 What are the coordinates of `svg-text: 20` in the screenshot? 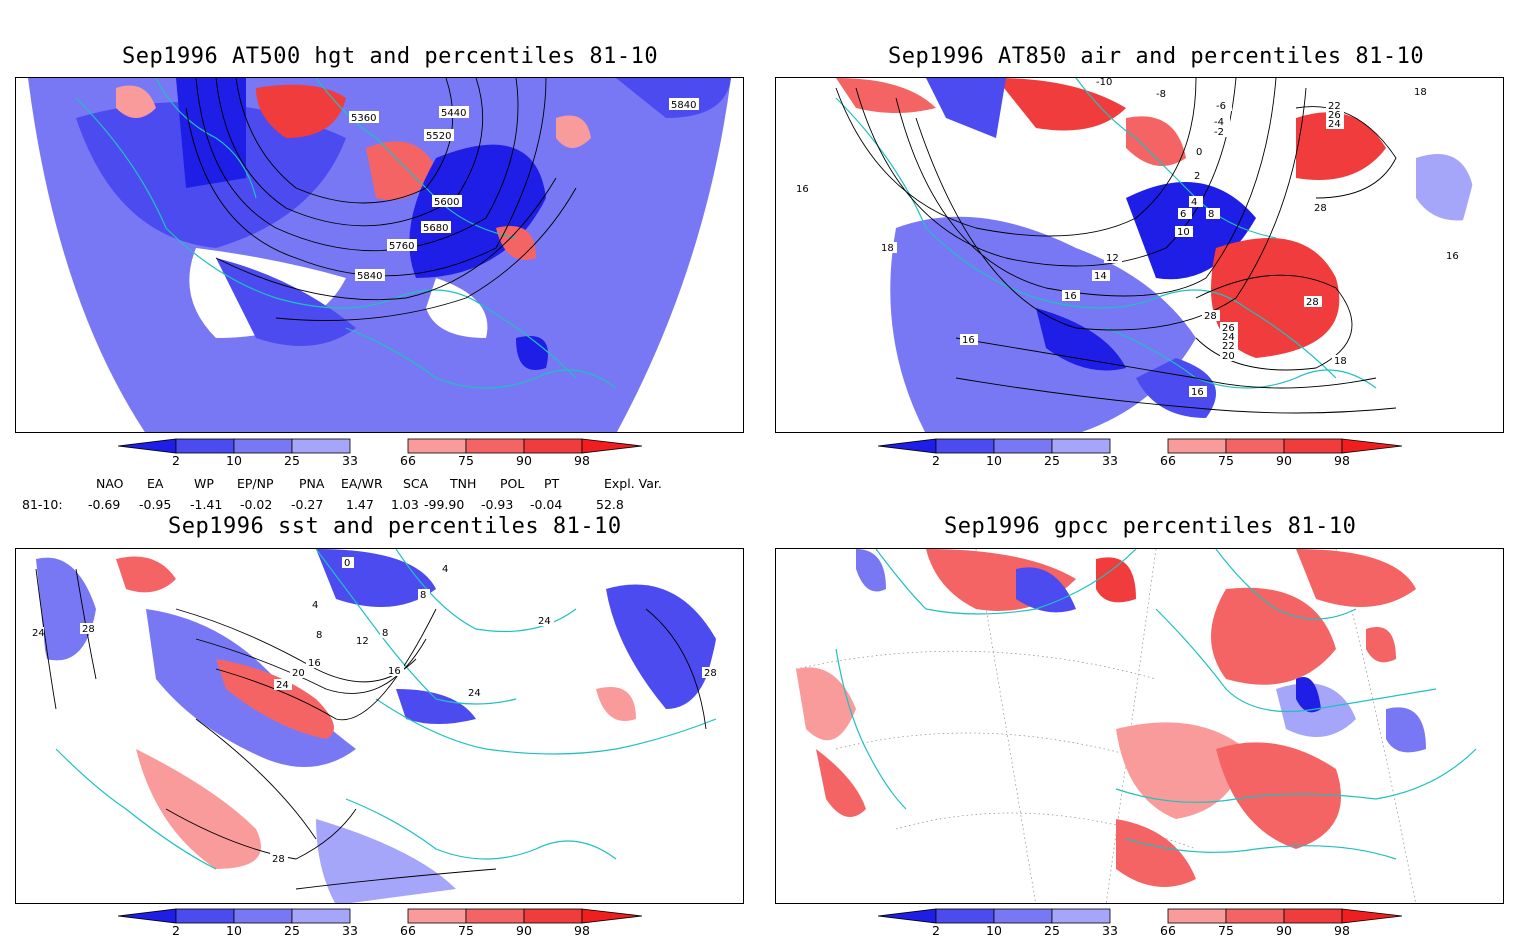 It's located at (298, 673).